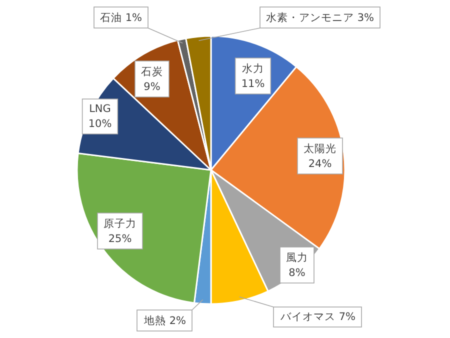 The width and height of the screenshot is (450, 338). I want to click on data-label: 8%, so click(297, 273).